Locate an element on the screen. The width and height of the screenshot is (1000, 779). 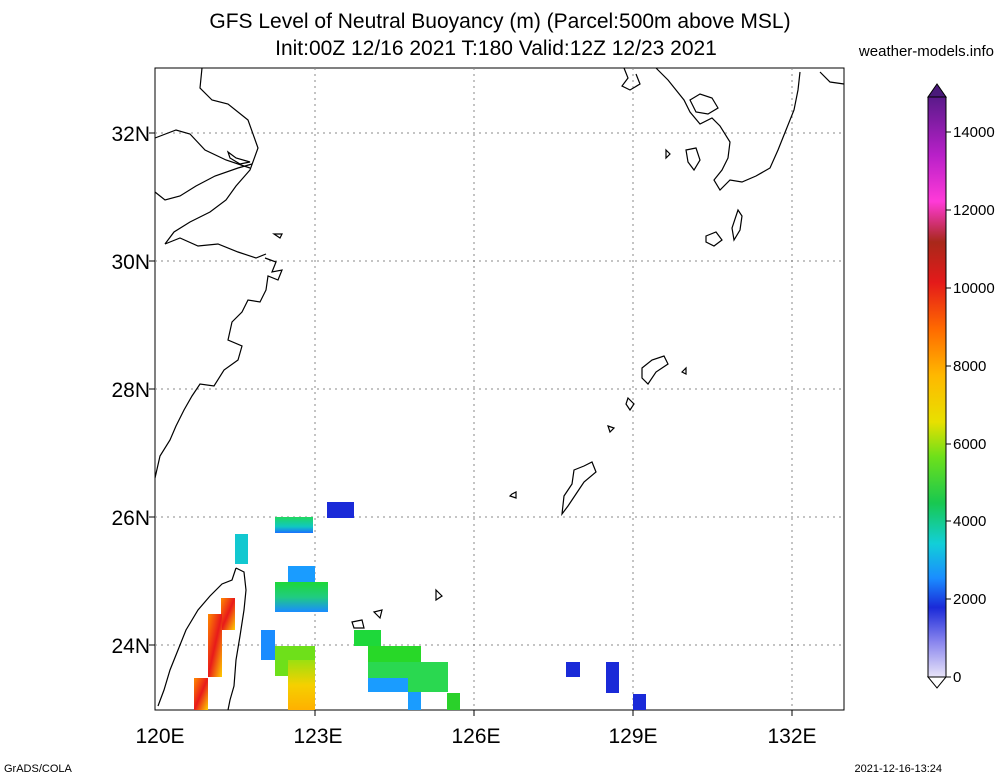
footer-left-credit: GrADS/COLA is located at coordinates (38, 769).